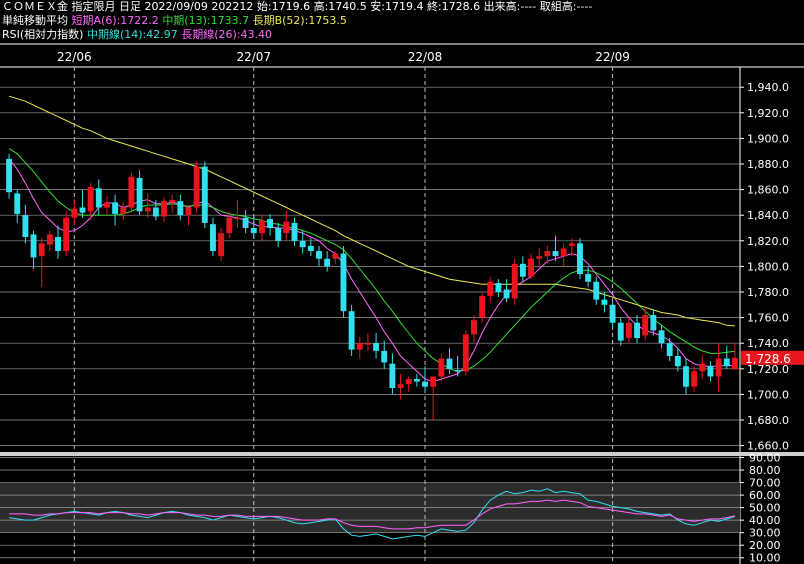  I want to click on rsi-tick-label: 80.00, so click(765, 470).